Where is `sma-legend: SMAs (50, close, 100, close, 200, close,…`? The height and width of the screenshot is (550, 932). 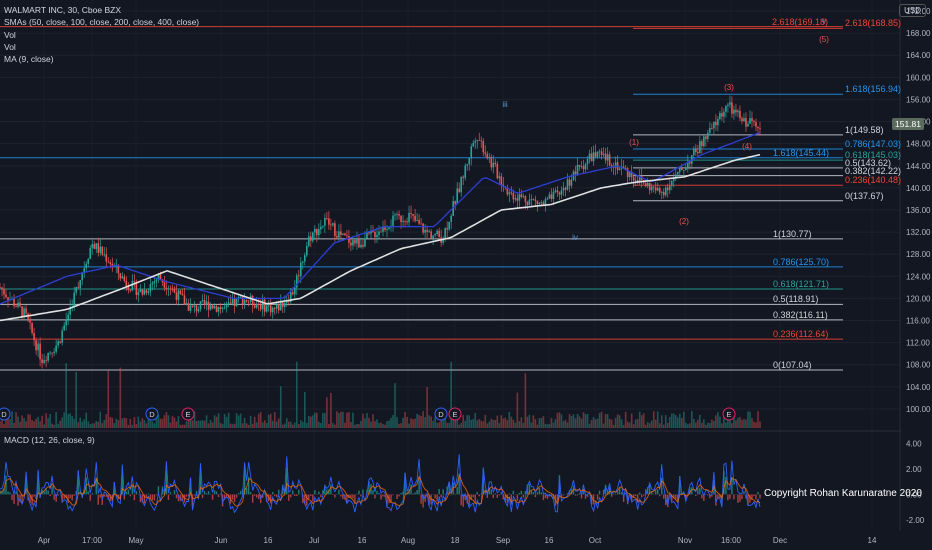
sma-legend: SMAs (50, close, 100, close, 200, close,… is located at coordinates (102, 22).